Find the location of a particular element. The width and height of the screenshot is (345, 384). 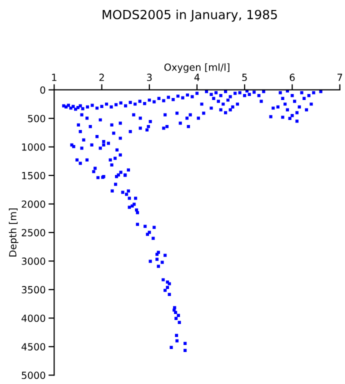

x-axis-title: Oxygen [ml/l] is located at coordinates (197, 68).